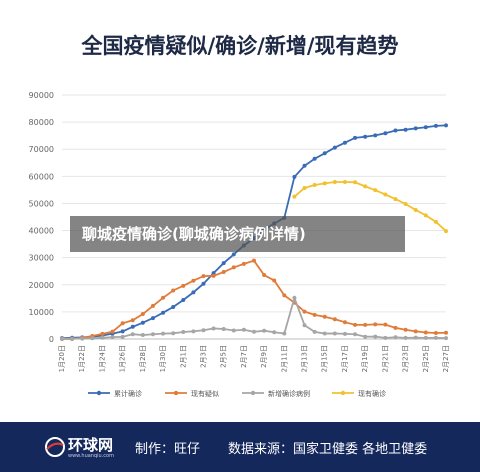 The height and width of the screenshot is (472, 480). Describe the element at coordinates (41, 203) in the screenshot. I see `y-tick-label: 50000` at that location.